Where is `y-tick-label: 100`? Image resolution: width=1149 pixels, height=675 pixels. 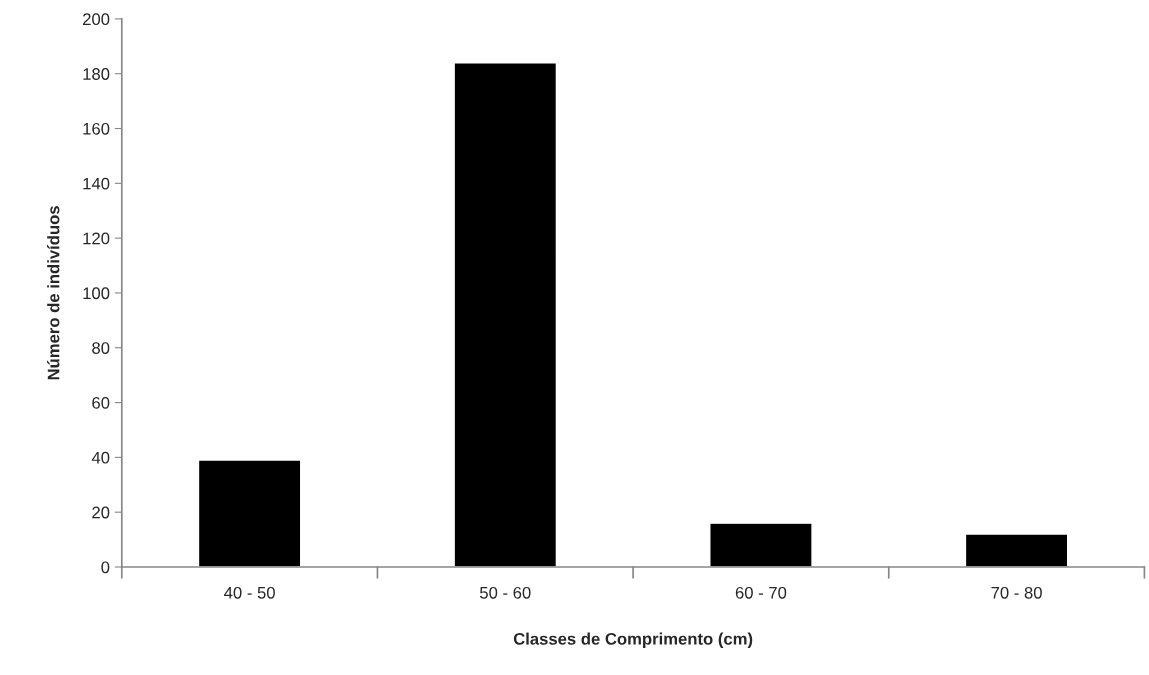 y-tick-label: 100 is located at coordinates (96, 293).